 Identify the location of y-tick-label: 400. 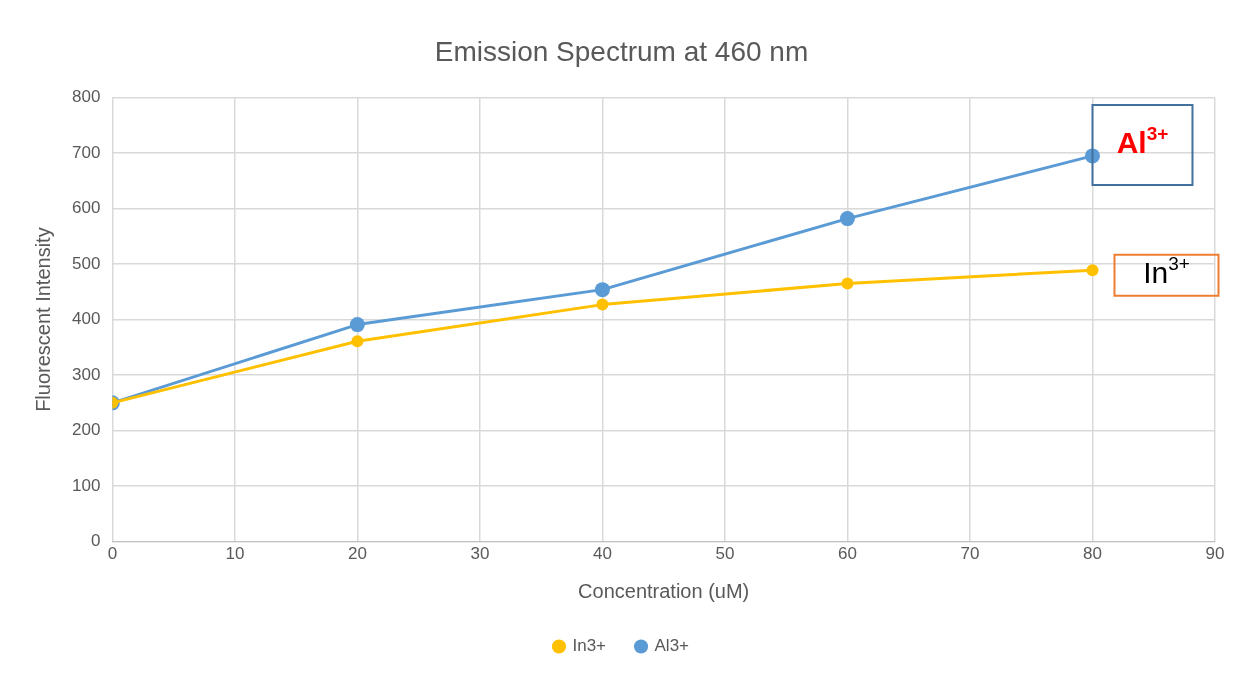
(86, 319).